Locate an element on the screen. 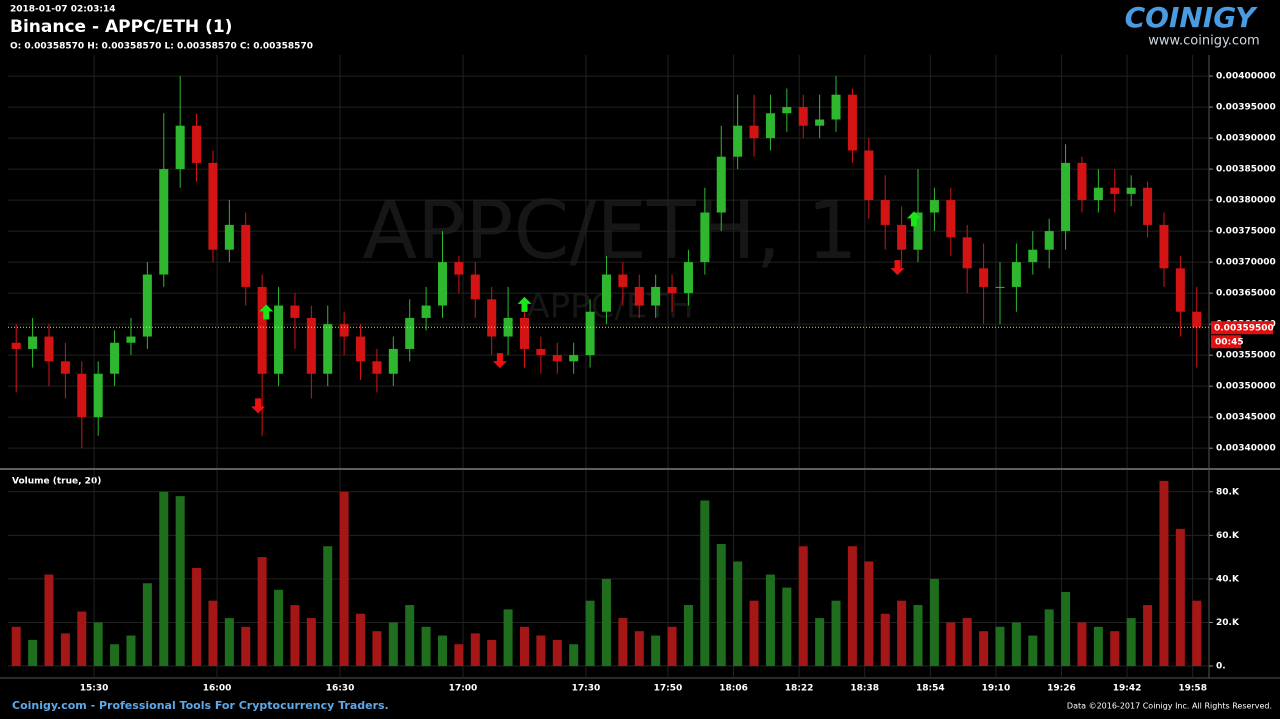  logo-url: www.coinigy.com is located at coordinates (1203, 41).